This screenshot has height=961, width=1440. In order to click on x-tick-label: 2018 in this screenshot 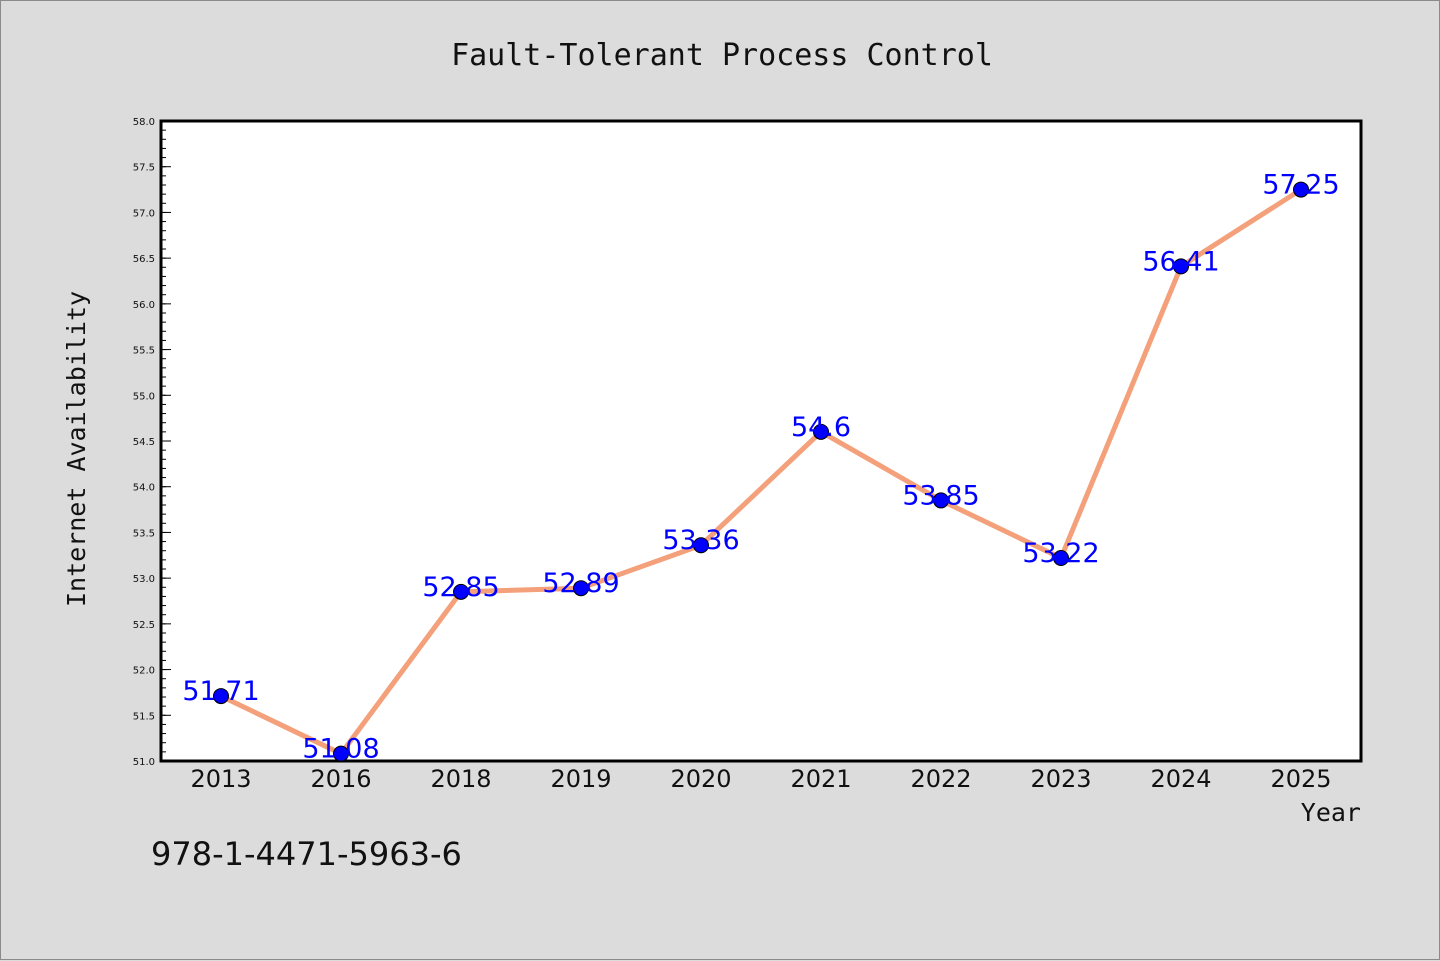, I will do `click(460, 779)`.